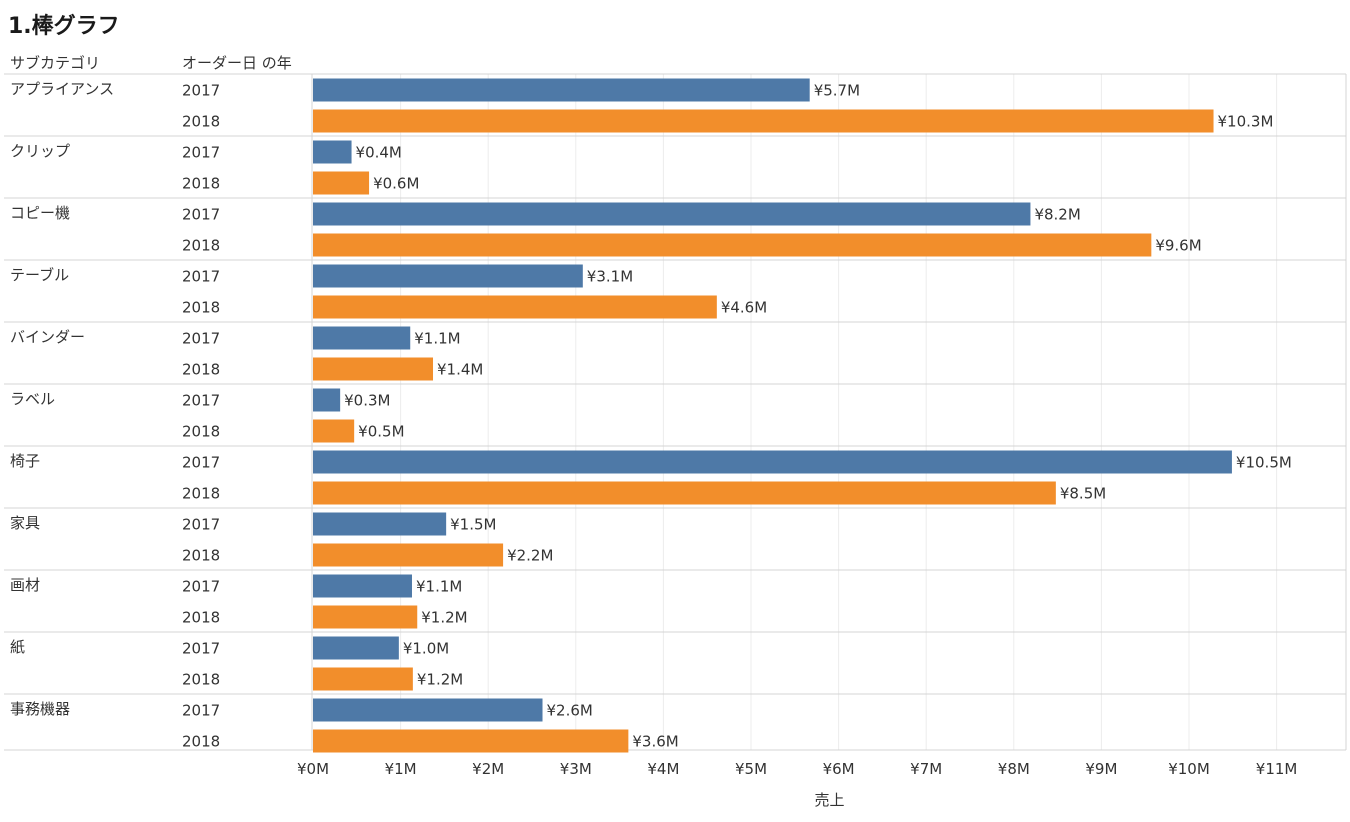  Describe the element at coordinates (488, 769) in the screenshot. I see `x-tick-label: ¥2M` at that location.